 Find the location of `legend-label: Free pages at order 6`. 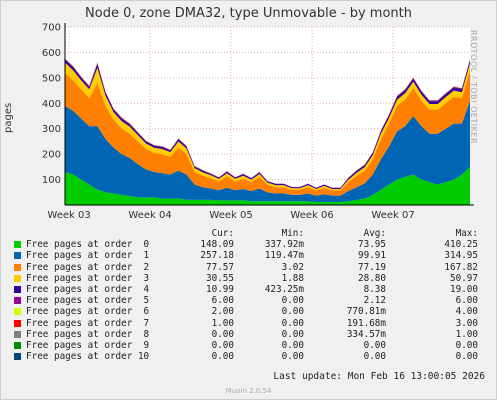

legend-label: Free pages at order 6 is located at coordinates (88, 312).